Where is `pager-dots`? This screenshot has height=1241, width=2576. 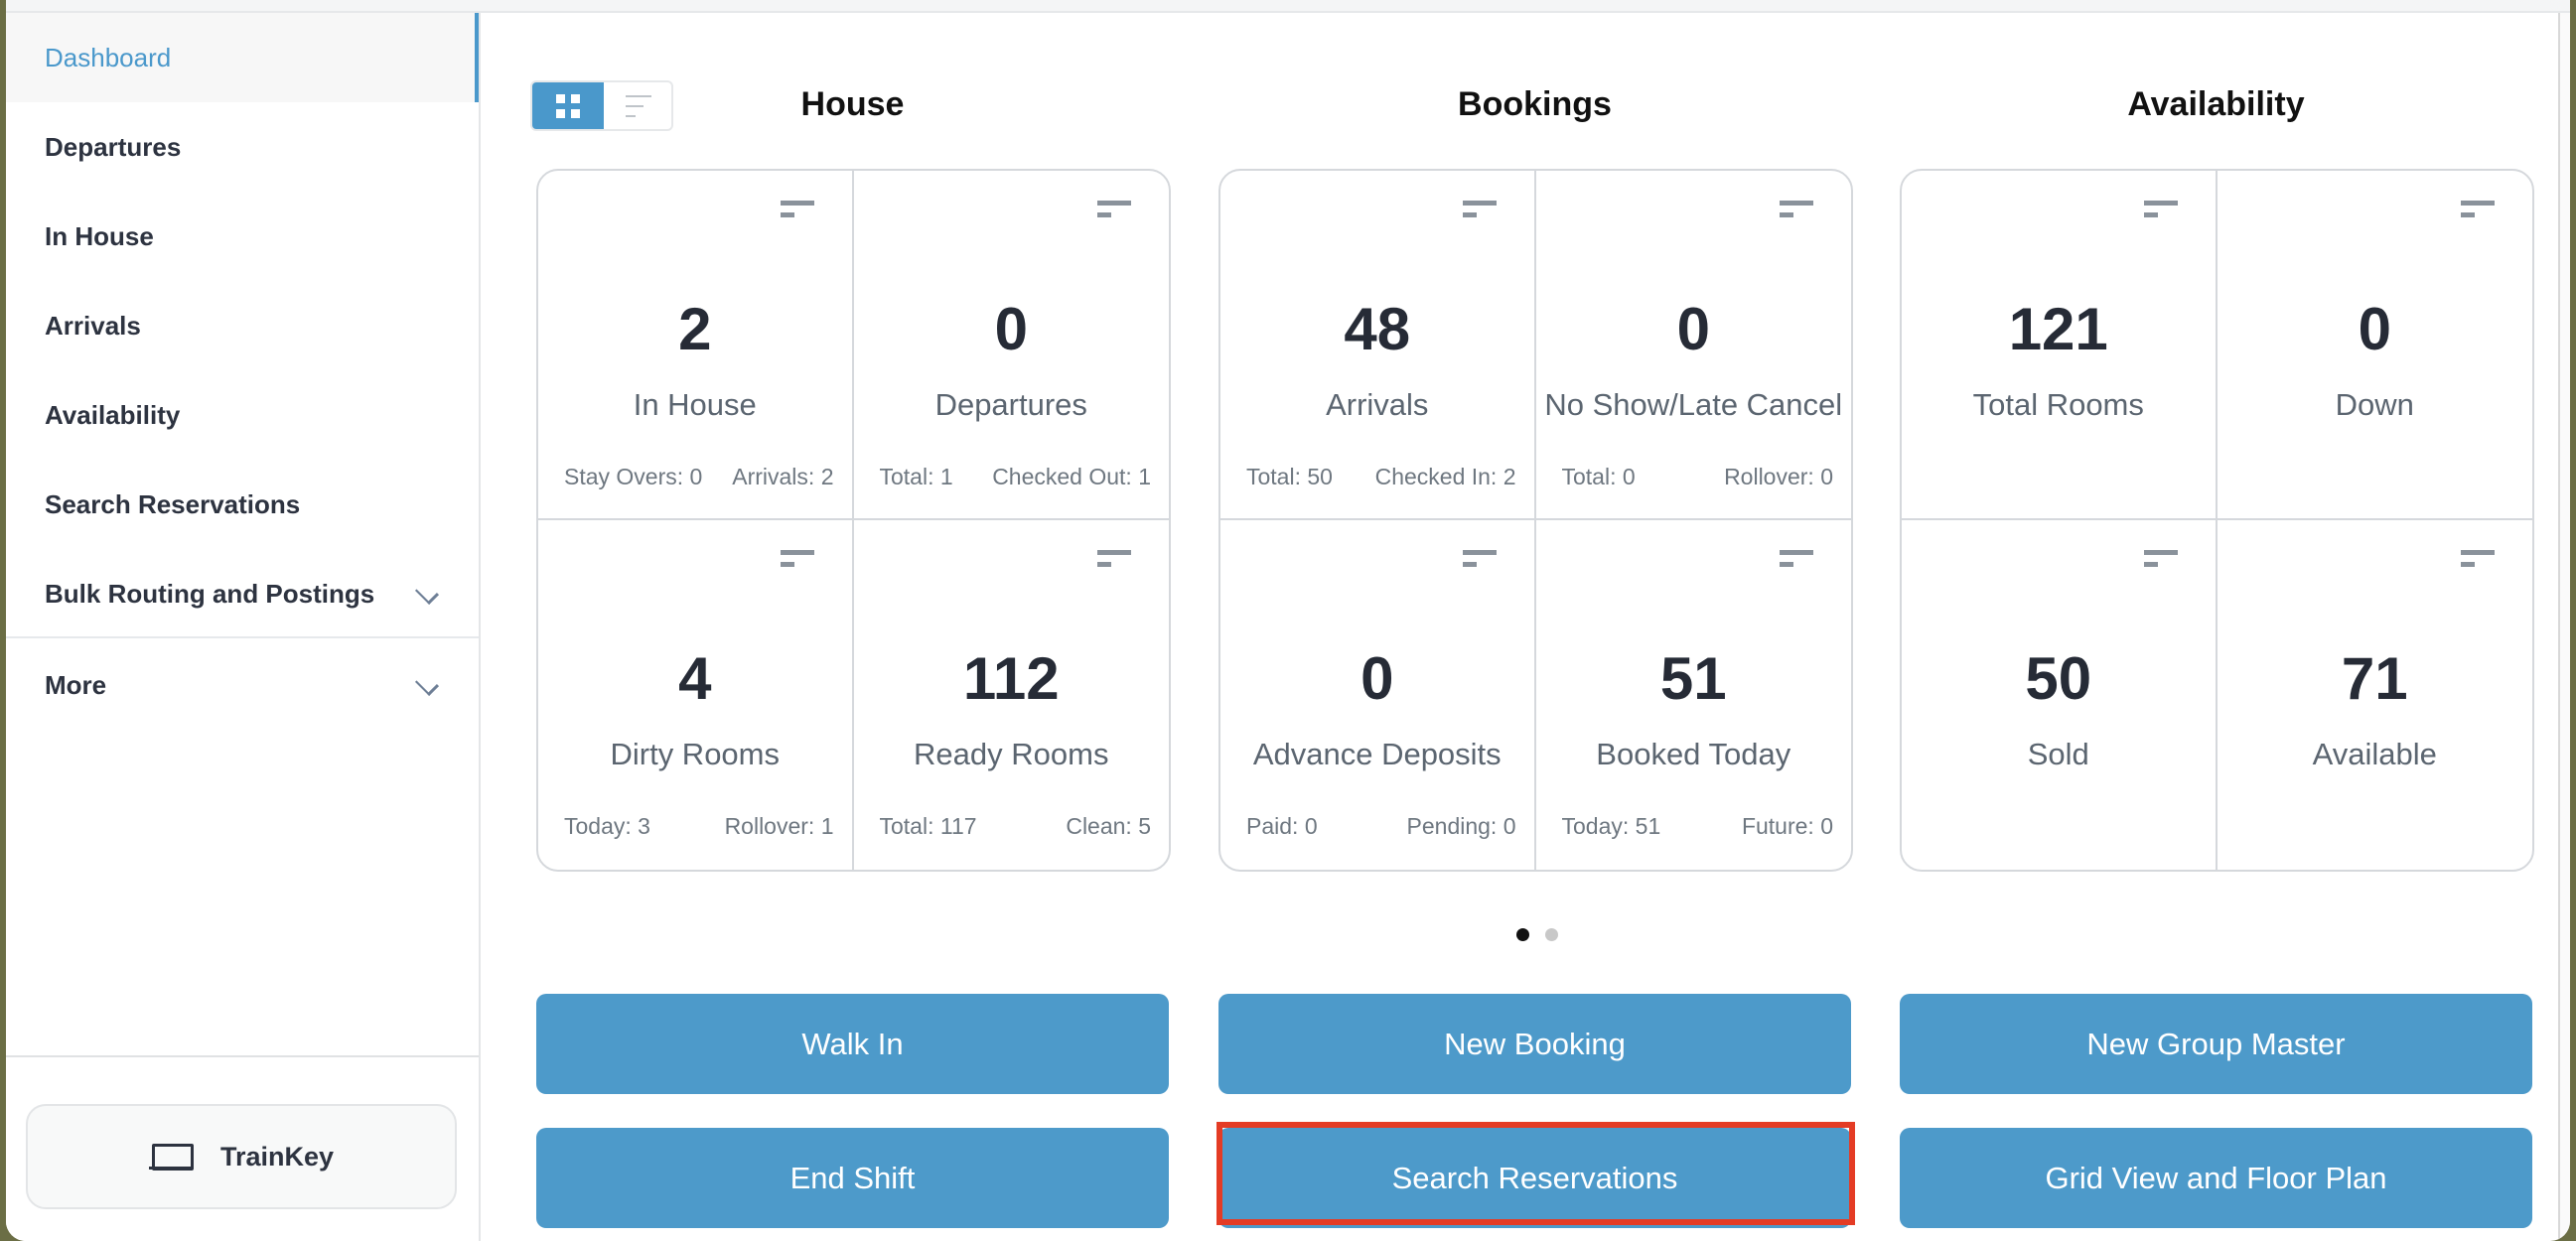 pager-dots is located at coordinates (1537, 934).